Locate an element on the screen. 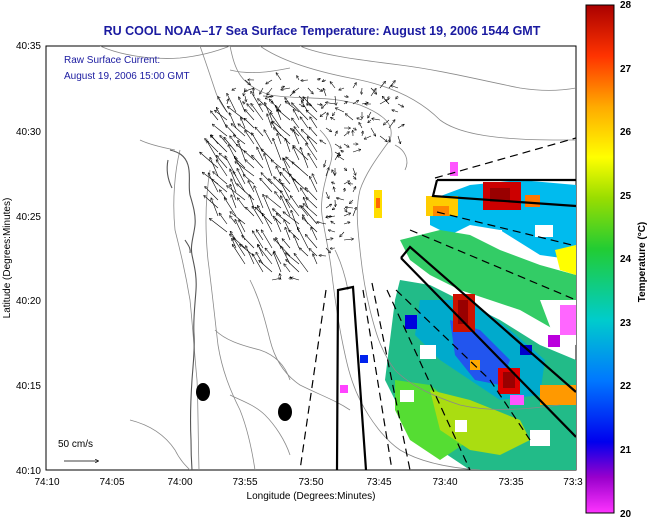  y-axis-ticks: 40:35 40:30 40:25 40:20 40:15 40:10 is located at coordinates (28, 259).